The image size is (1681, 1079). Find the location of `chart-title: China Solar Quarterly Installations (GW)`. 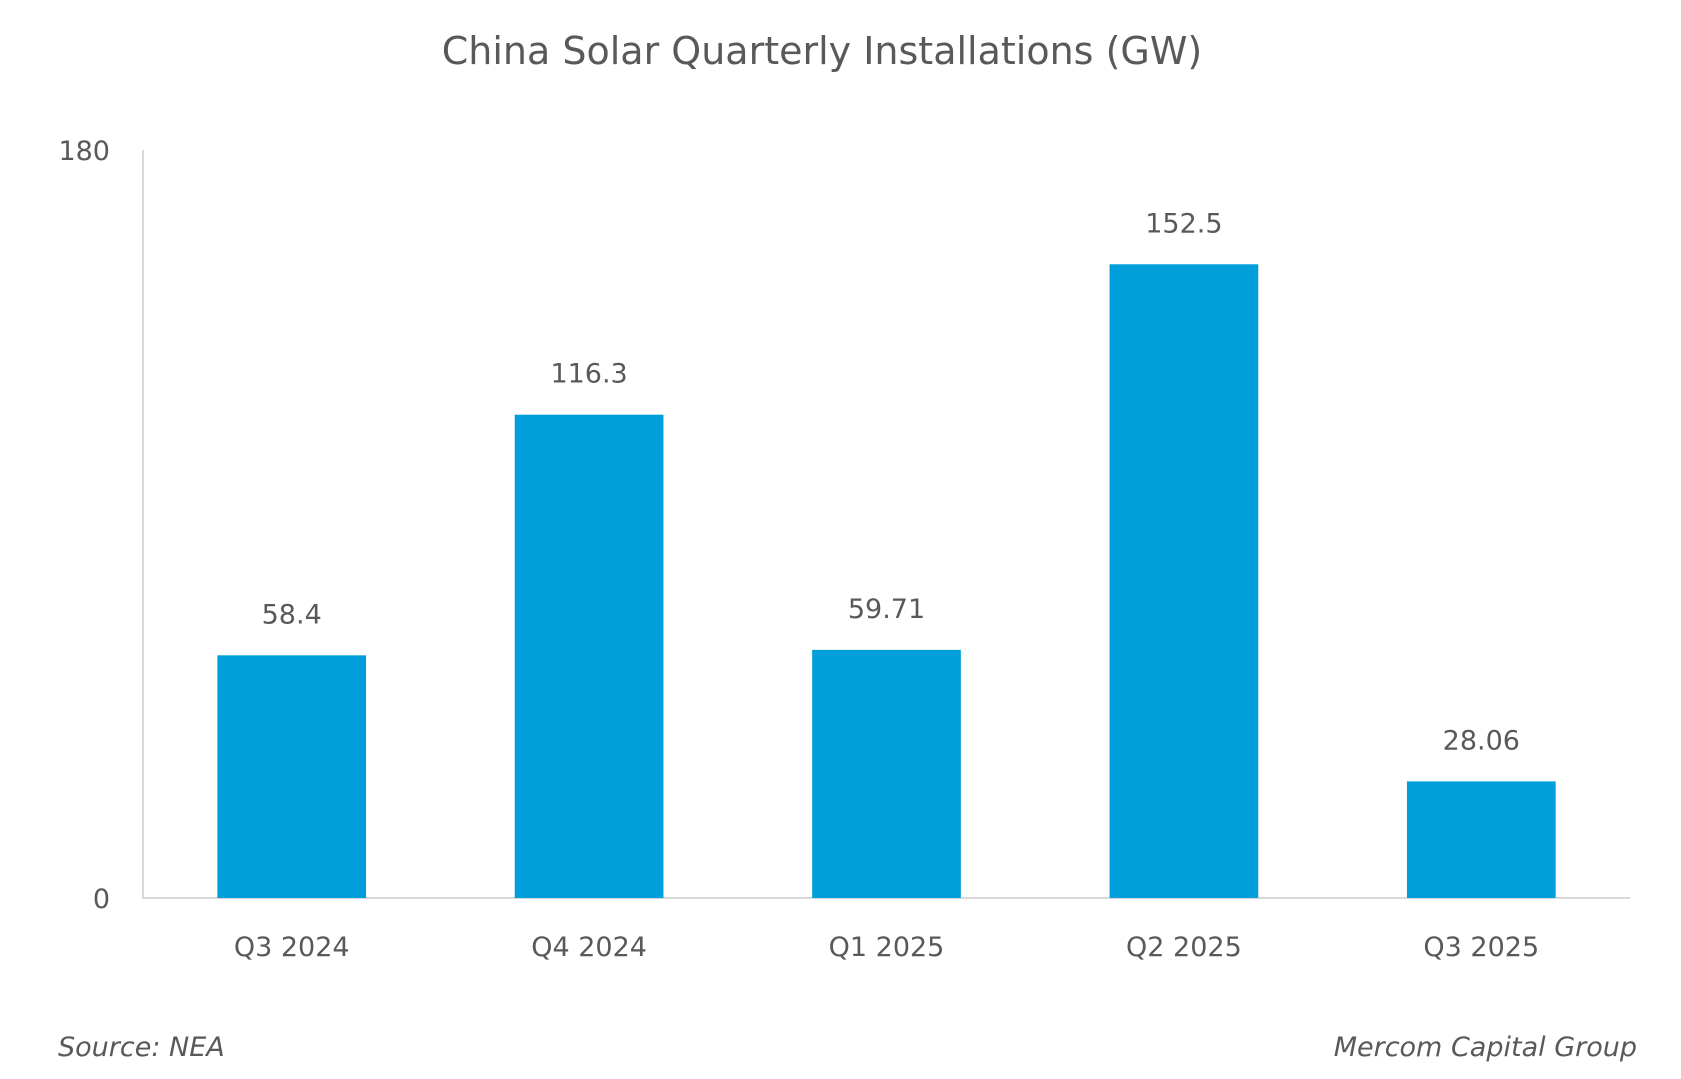

chart-title: China Solar Quarterly Installations (GW) is located at coordinates (822, 51).